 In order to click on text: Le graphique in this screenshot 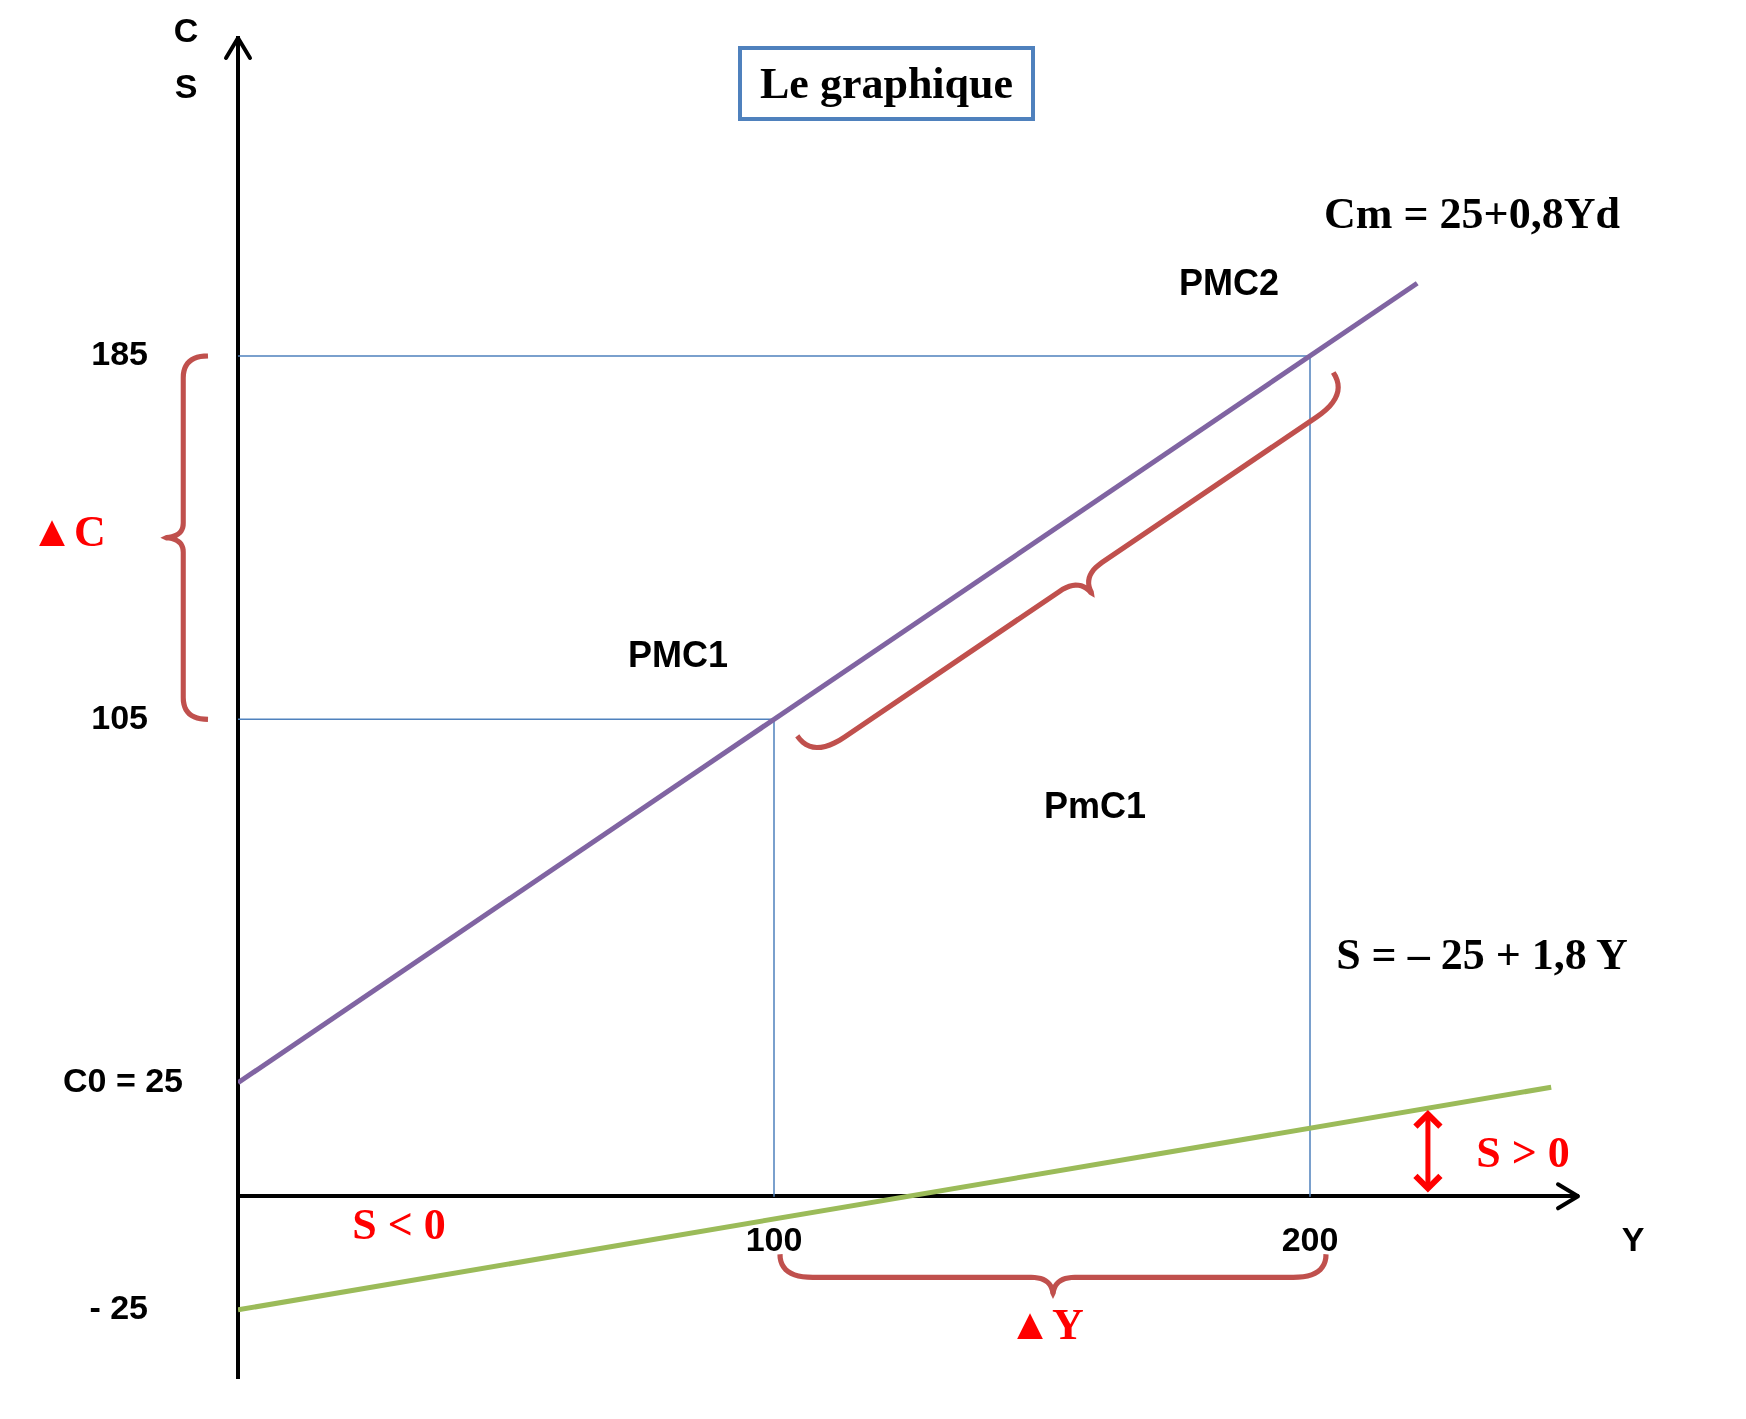, I will do `click(887, 83)`.